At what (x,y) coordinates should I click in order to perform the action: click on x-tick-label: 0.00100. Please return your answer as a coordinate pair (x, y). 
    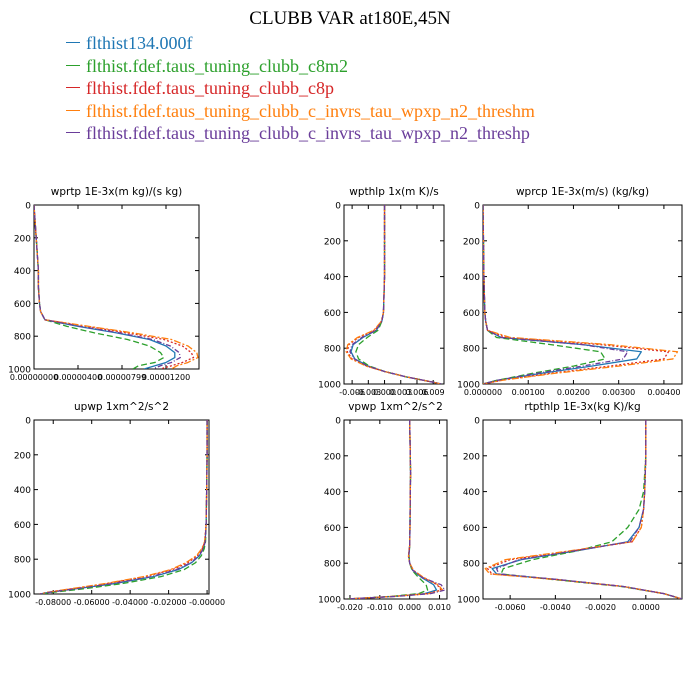
    Looking at the image, I should click on (528, 392).